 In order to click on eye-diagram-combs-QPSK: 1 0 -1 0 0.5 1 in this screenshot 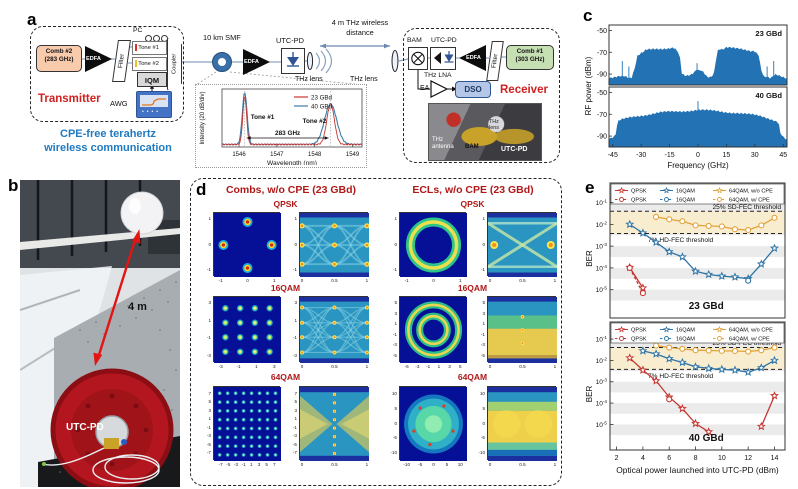, I will do `click(331, 247)`.